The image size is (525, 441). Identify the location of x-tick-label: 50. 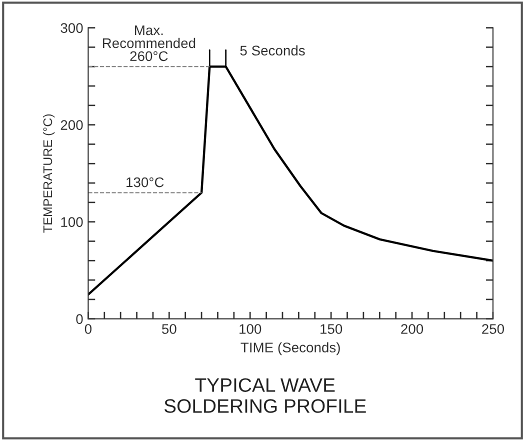
(169, 329).